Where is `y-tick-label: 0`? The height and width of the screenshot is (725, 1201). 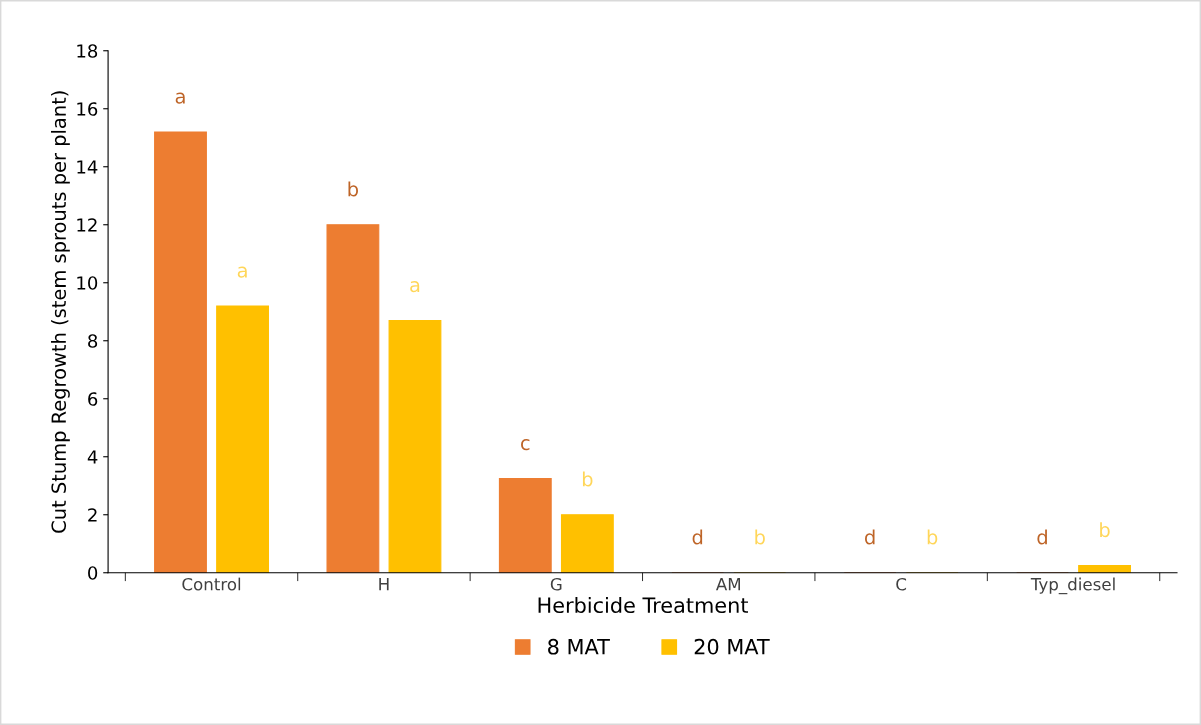
y-tick-label: 0 is located at coordinates (93, 573).